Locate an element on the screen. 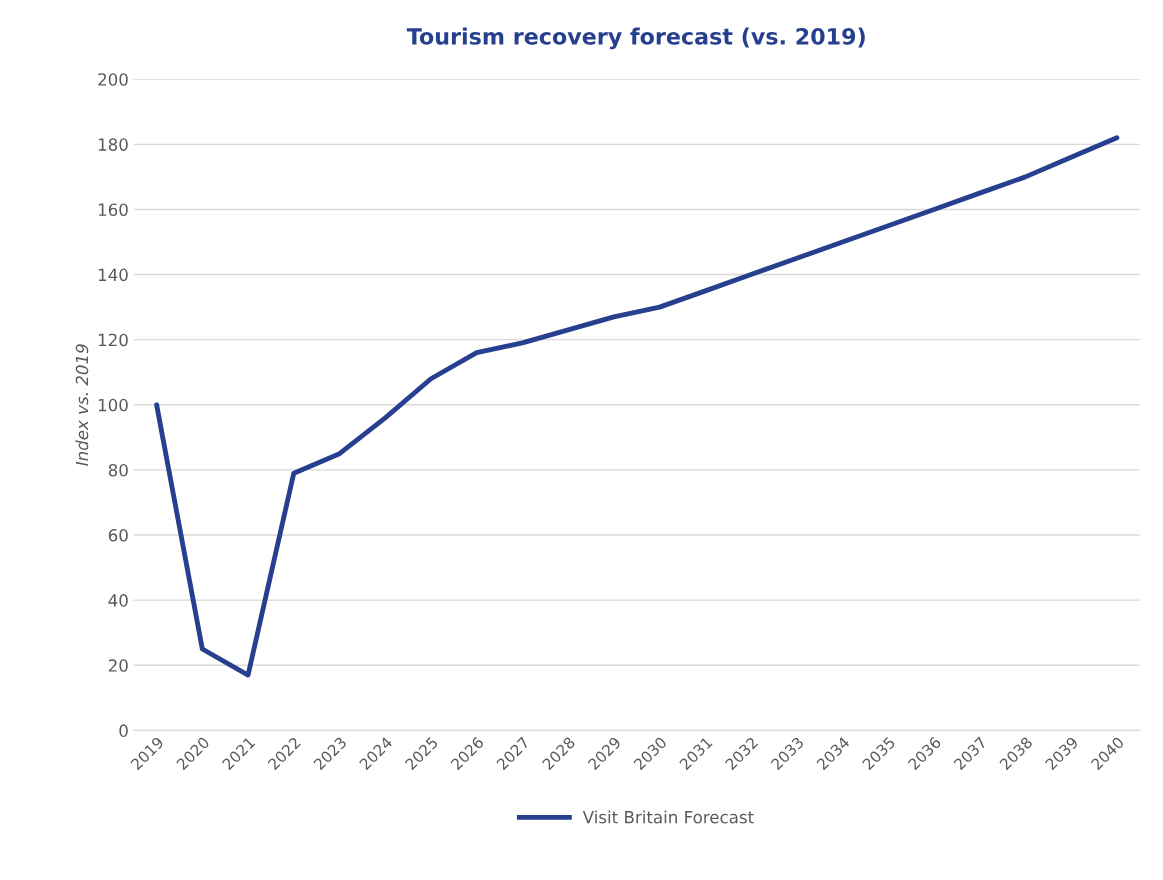 This screenshot has height=880, width=1163. y-tick-label: 180 is located at coordinates (113, 144).